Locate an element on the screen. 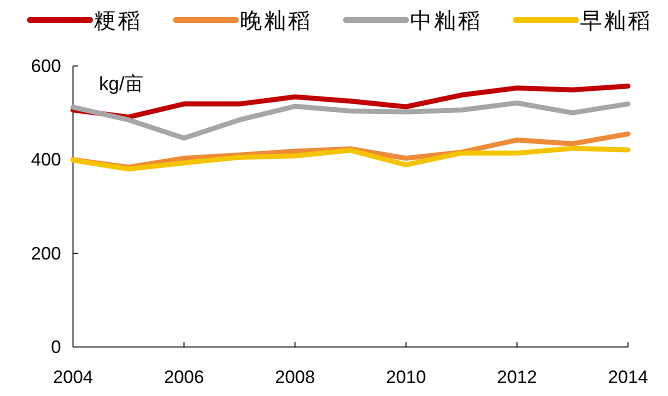 The height and width of the screenshot is (396, 668). x-tick-label: 2014 is located at coordinates (628, 377).